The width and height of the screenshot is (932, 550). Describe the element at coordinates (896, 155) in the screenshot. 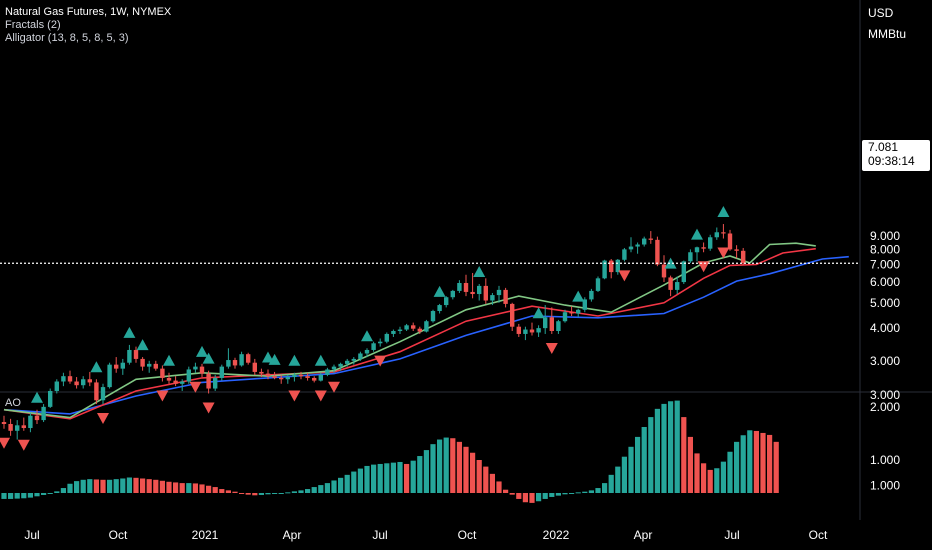

I see `current-price-badge: 7.081 09:38:14` at that location.